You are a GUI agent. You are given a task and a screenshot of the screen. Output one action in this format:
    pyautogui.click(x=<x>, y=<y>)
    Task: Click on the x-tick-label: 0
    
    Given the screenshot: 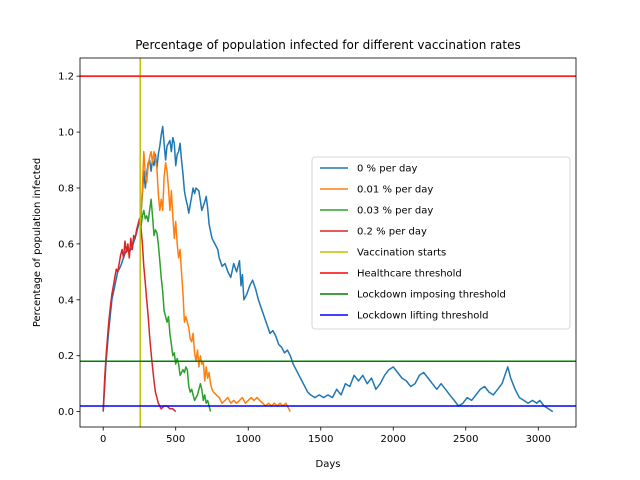 What is the action you would take?
    pyautogui.click(x=103, y=439)
    